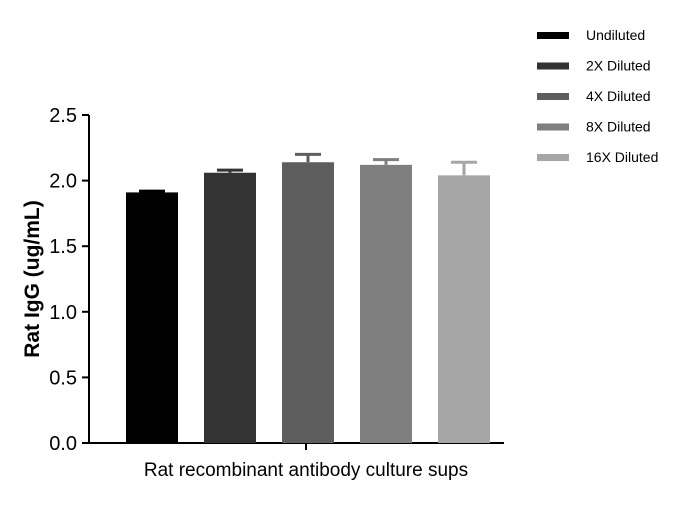 The image size is (689, 506). What do you see at coordinates (63, 378) in the screenshot?
I see `y-tick-label: 0.5` at bounding box center [63, 378].